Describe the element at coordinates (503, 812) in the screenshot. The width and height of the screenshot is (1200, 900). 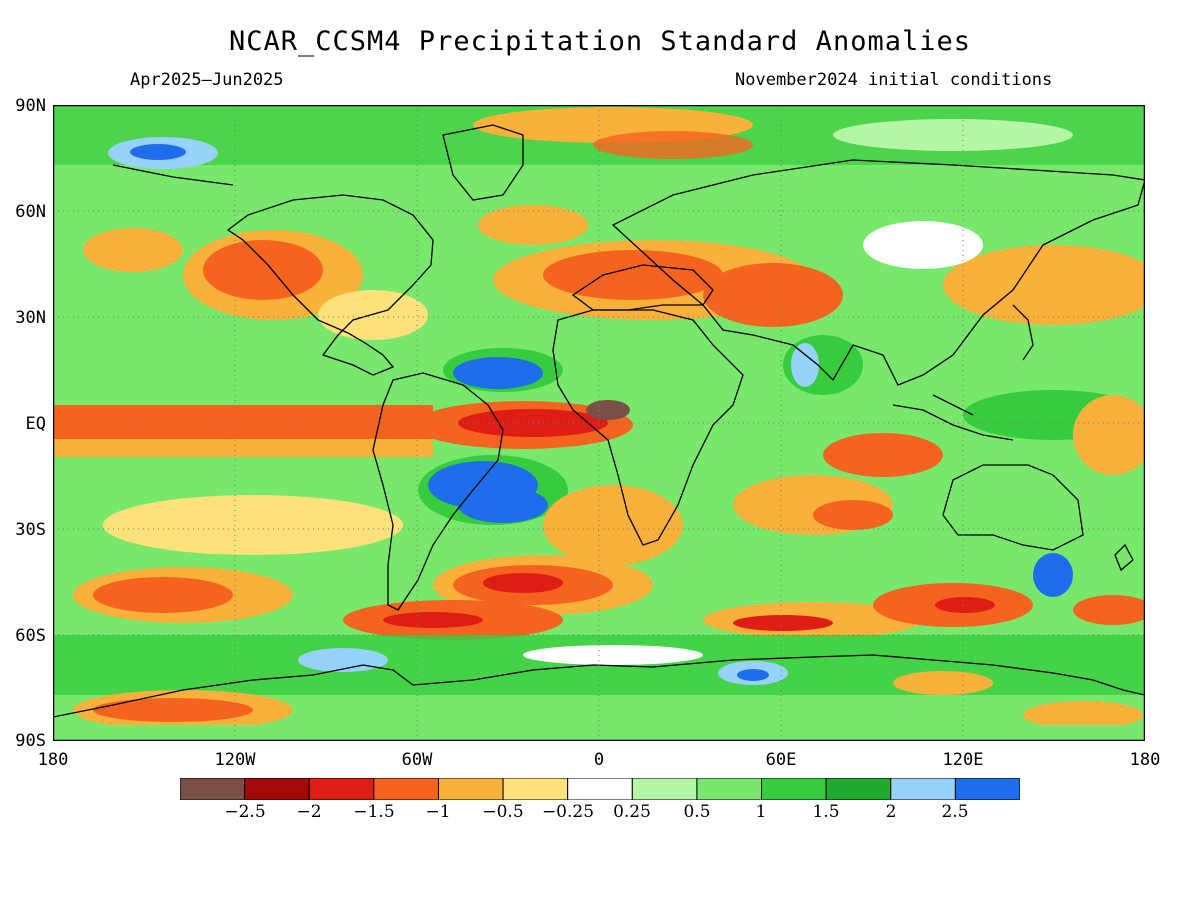
I see `colorbar-label: −0.5` at that location.